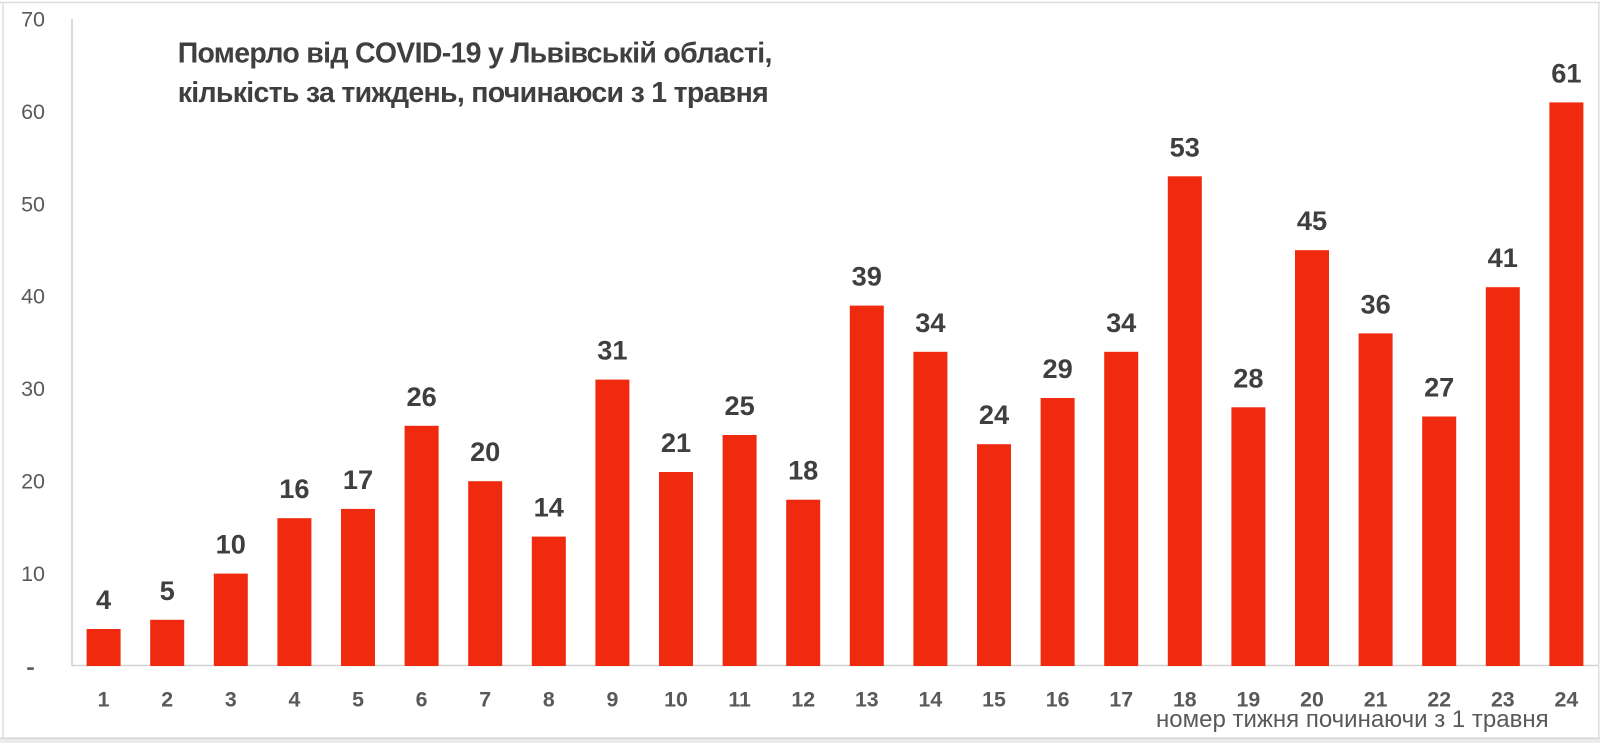  What do you see at coordinates (739, 699) in the screenshot?
I see `svg-text: 11` at bounding box center [739, 699].